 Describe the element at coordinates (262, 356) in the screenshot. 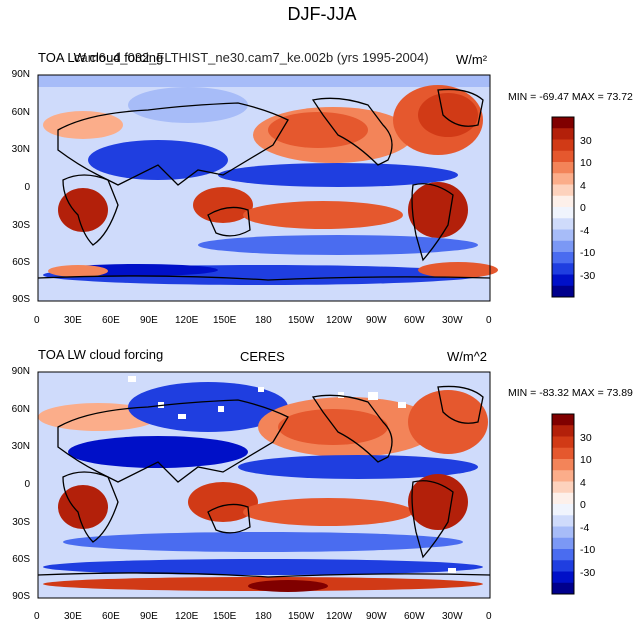

I see `panel-center-title: CERES` at that location.